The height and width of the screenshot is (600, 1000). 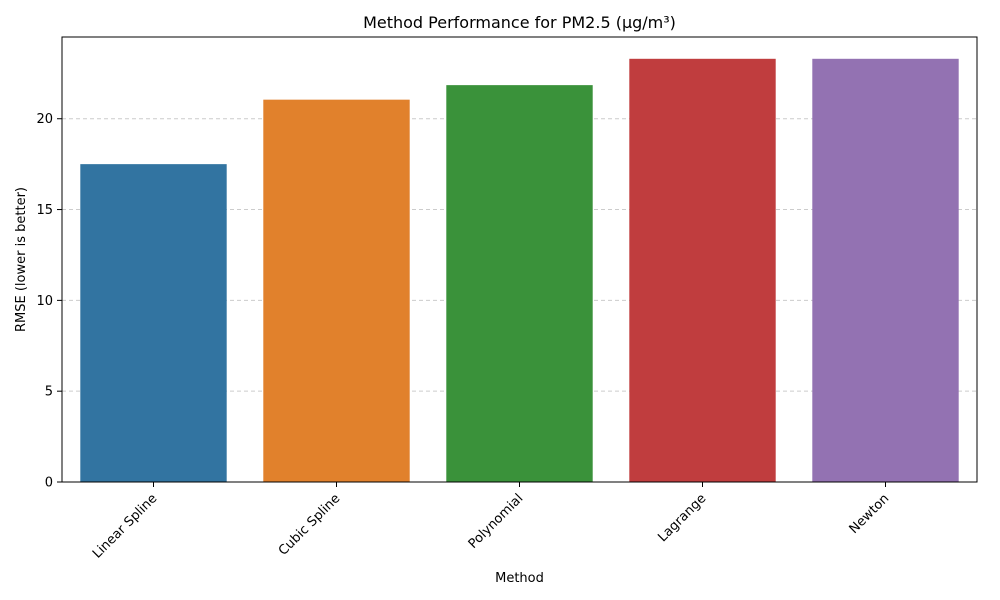 I want to click on y-axis-ticks: 0 5 10 15 20, so click(x=49, y=301).